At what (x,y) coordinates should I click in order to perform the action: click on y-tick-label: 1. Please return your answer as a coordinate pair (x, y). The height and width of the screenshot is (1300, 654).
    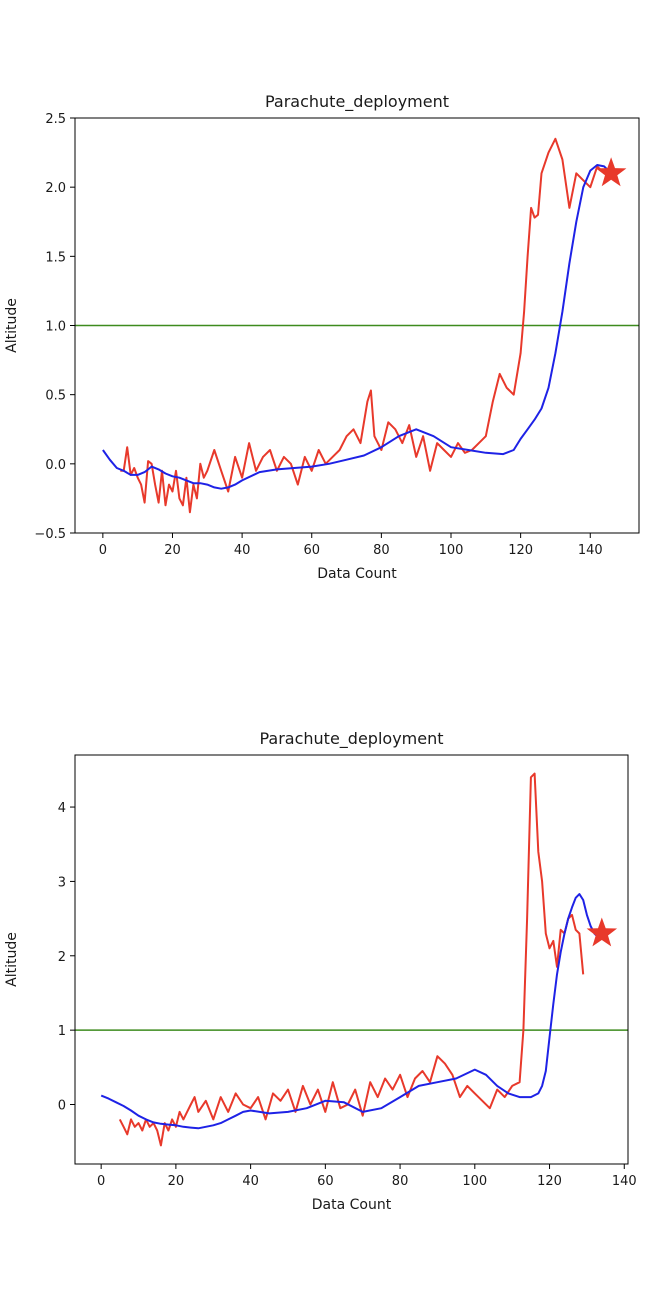
    Looking at the image, I should click on (62, 1031).